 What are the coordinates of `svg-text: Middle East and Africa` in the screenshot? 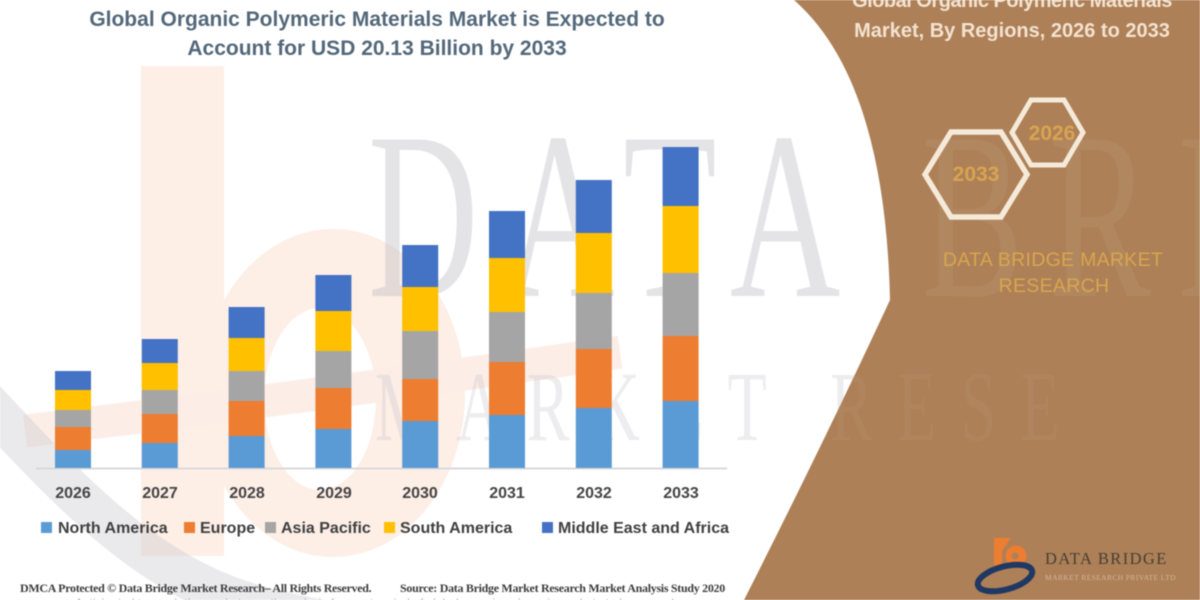 It's located at (643, 528).